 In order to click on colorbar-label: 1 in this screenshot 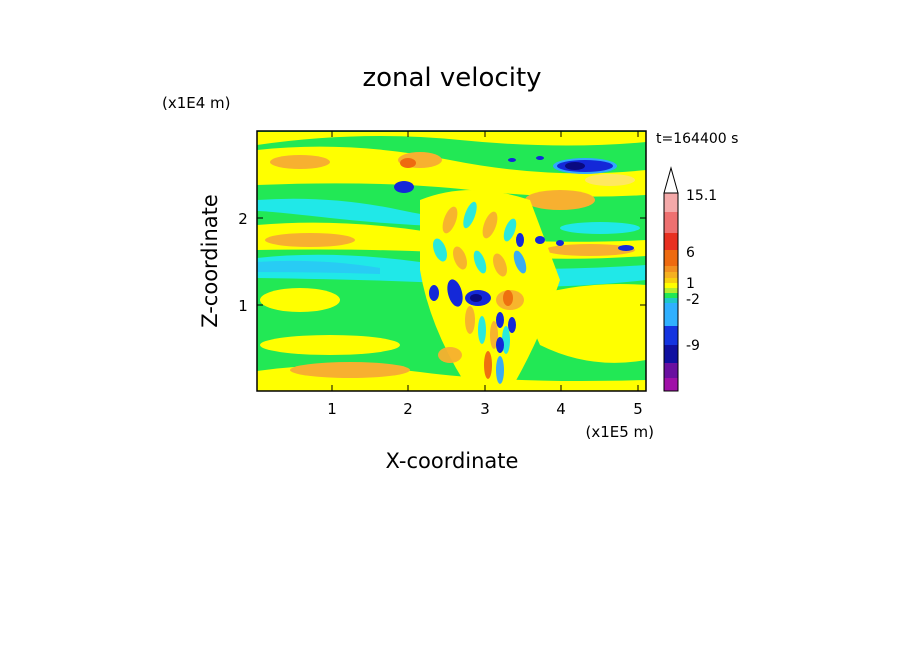, I will do `click(690, 284)`.